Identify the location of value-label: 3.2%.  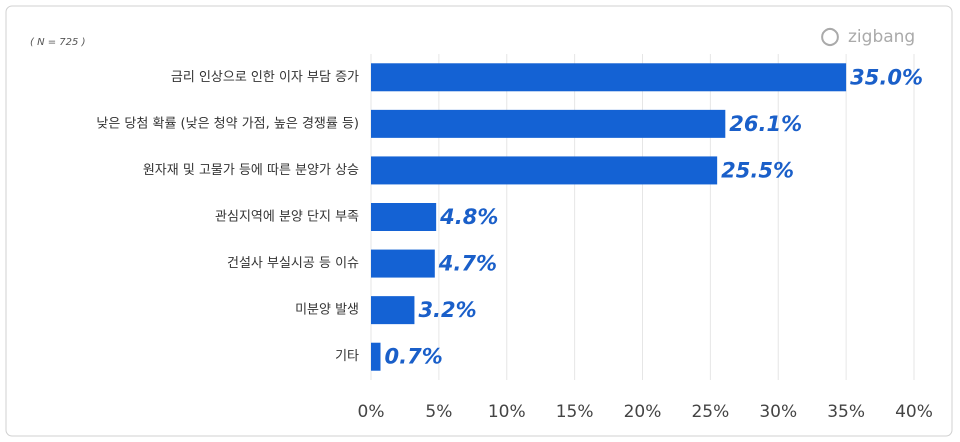
(447, 310).